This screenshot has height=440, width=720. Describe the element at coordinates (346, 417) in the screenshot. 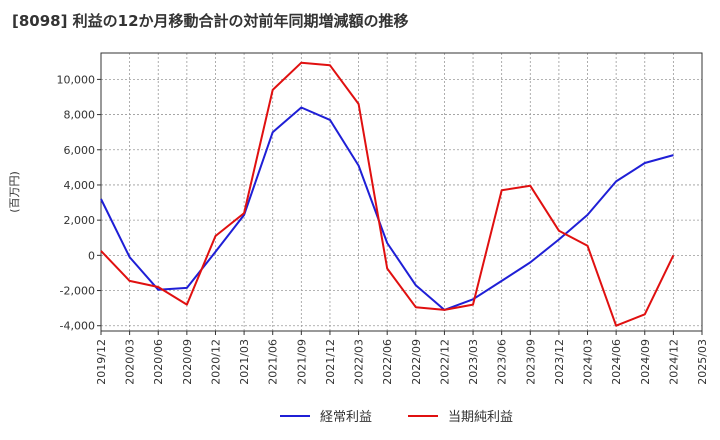

I see `legend-label: 経常利益` at that location.